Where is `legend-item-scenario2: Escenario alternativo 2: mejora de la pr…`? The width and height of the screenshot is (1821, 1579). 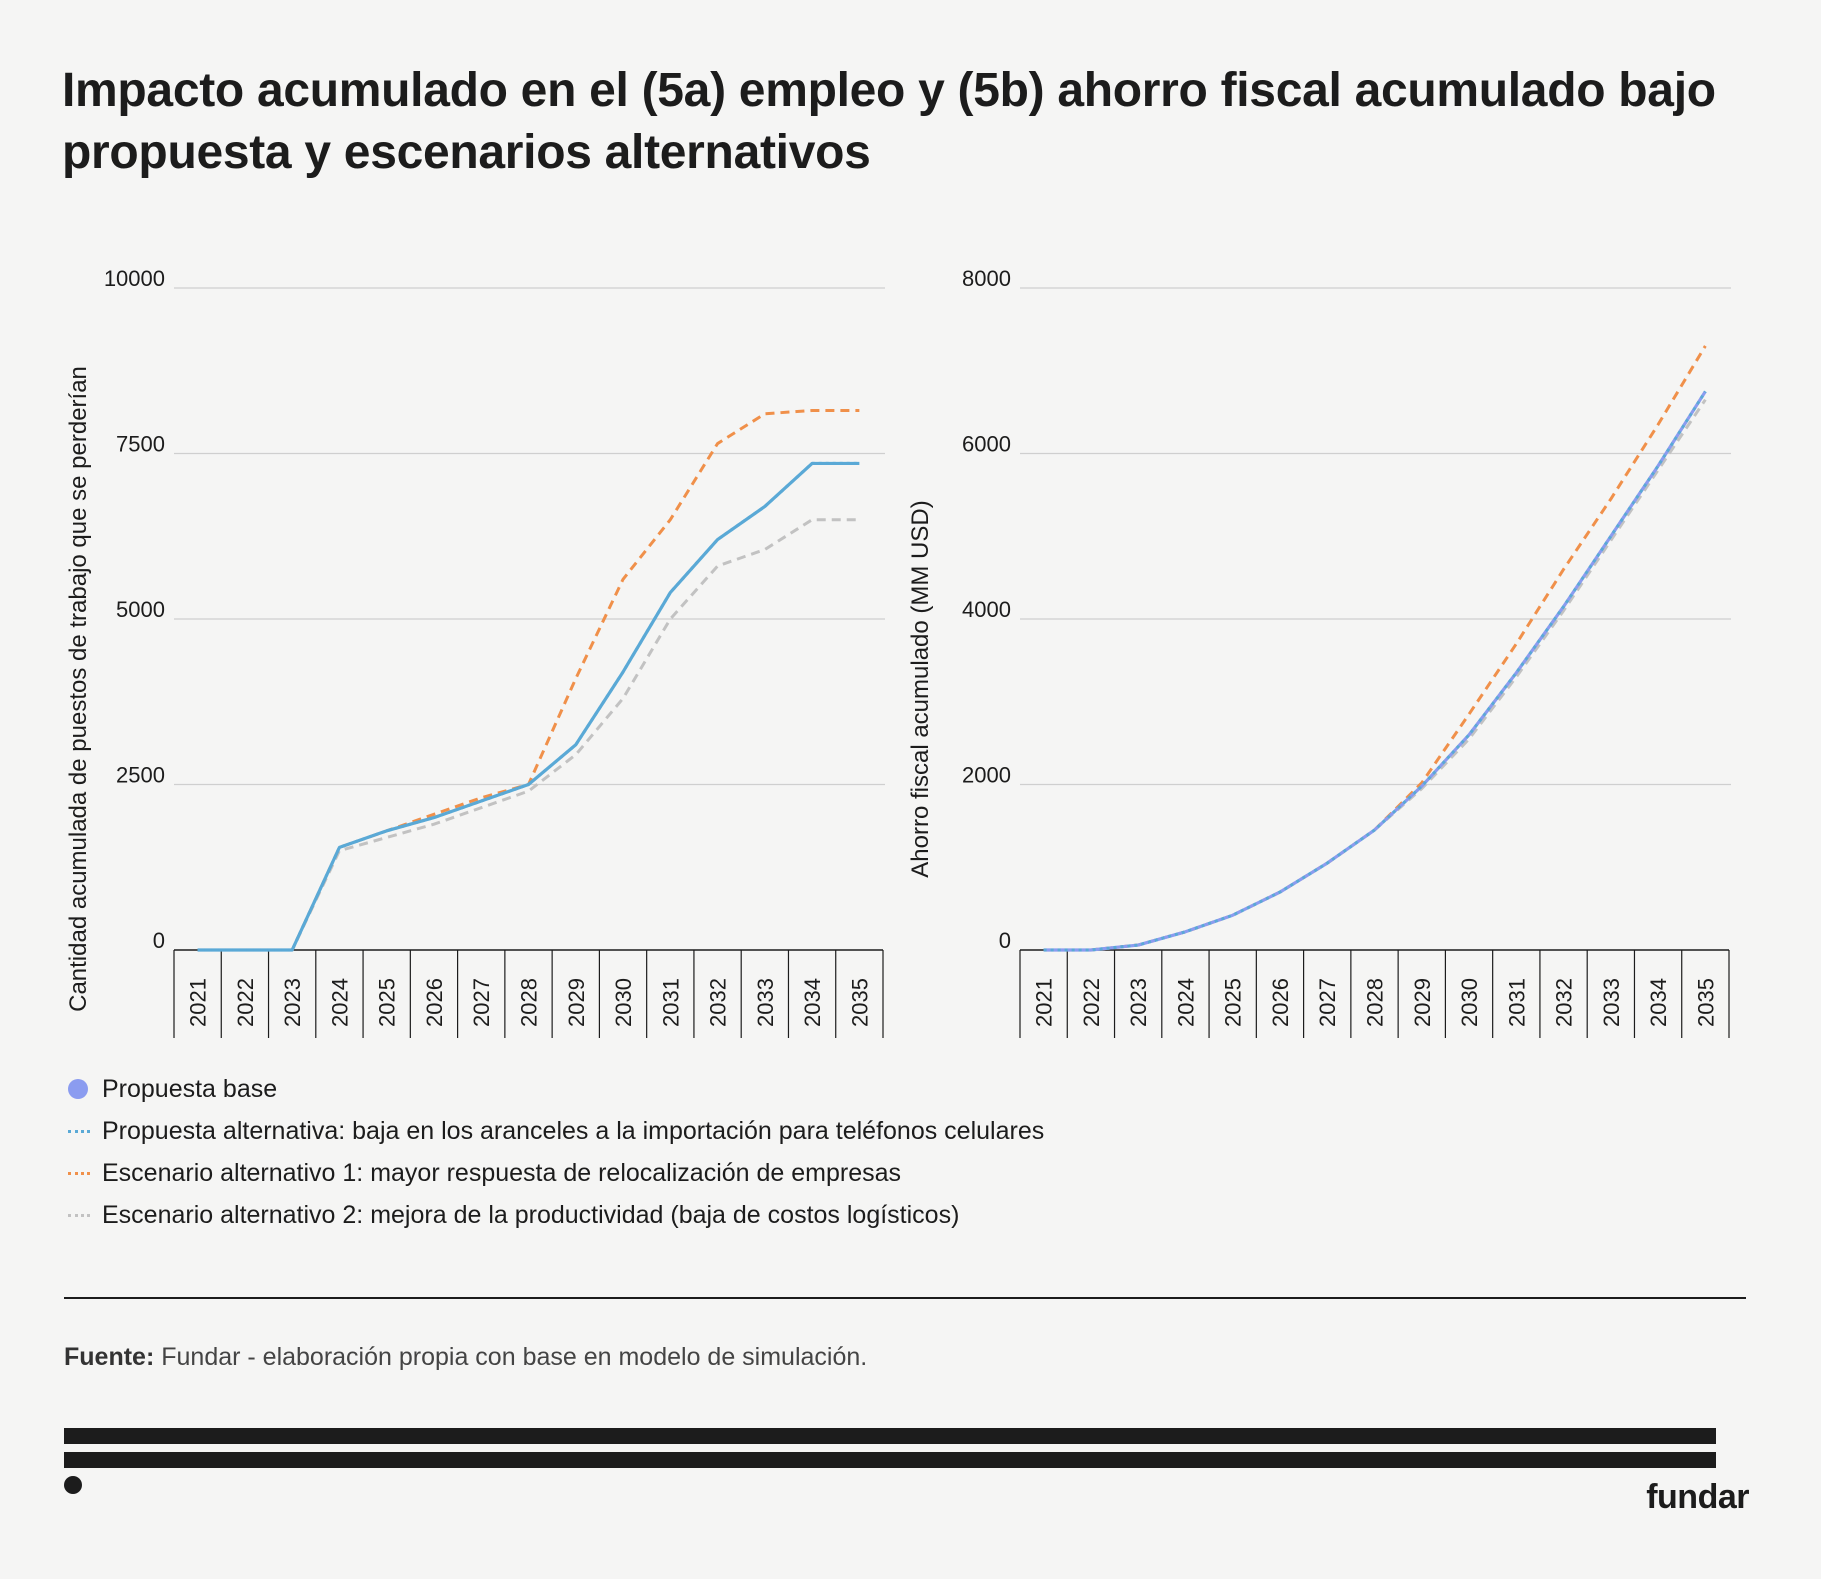
legend-item-scenario2: Escenario alternativo 2: mejora de la pr… is located at coordinates (556, 1215).